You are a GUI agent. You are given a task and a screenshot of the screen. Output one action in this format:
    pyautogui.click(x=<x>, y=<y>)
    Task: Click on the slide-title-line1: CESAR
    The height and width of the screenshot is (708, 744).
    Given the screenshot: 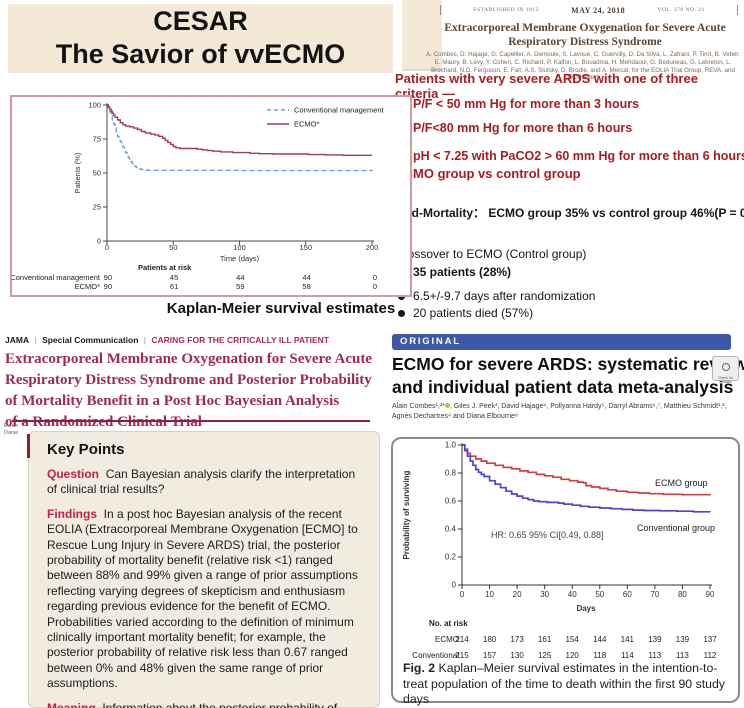 What is the action you would take?
    pyautogui.click(x=200, y=21)
    